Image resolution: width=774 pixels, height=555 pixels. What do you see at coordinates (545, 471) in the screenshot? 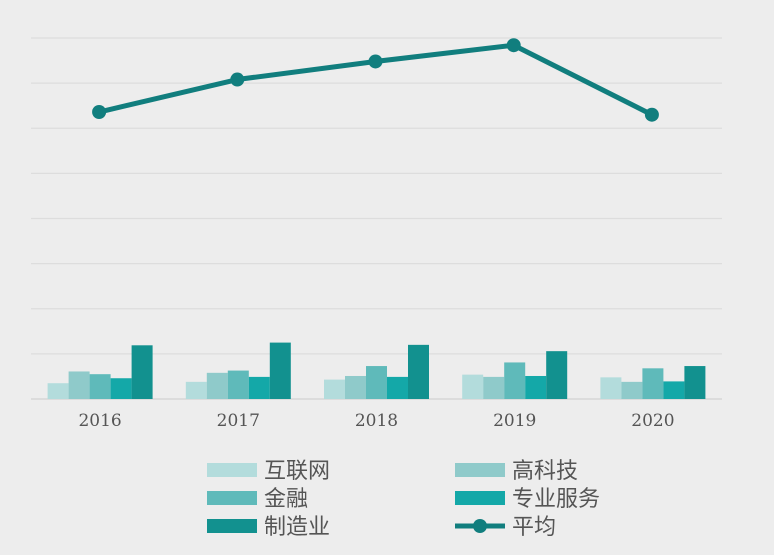
I see `legend-label: 高科技` at bounding box center [545, 471].